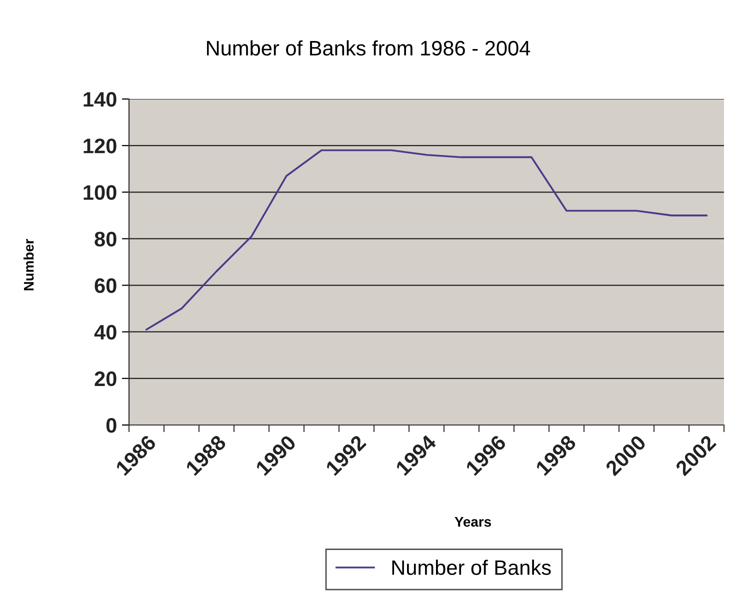  What do you see at coordinates (368, 48) in the screenshot?
I see `chart-title: Number of Banks from 1986 - 2004` at bounding box center [368, 48].